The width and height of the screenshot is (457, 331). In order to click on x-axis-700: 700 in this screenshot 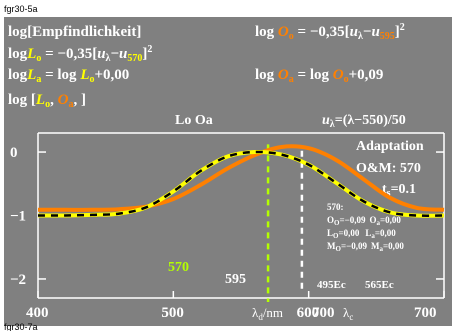, I will do `click(323, 313)`.